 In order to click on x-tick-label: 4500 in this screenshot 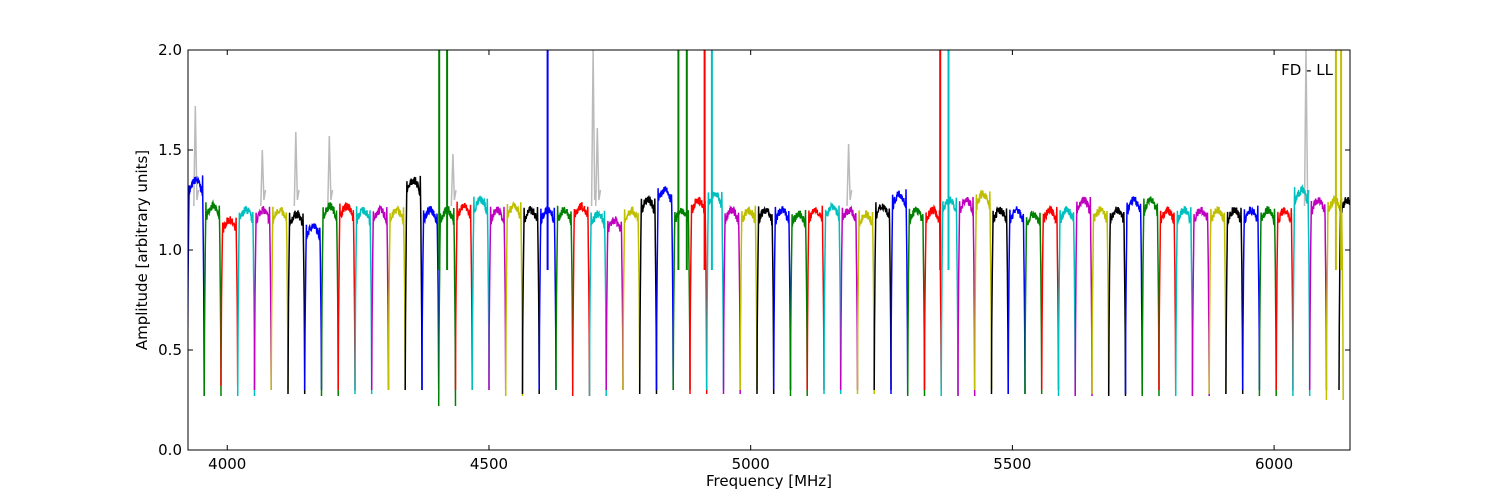, I will do `click(489, 464)`.